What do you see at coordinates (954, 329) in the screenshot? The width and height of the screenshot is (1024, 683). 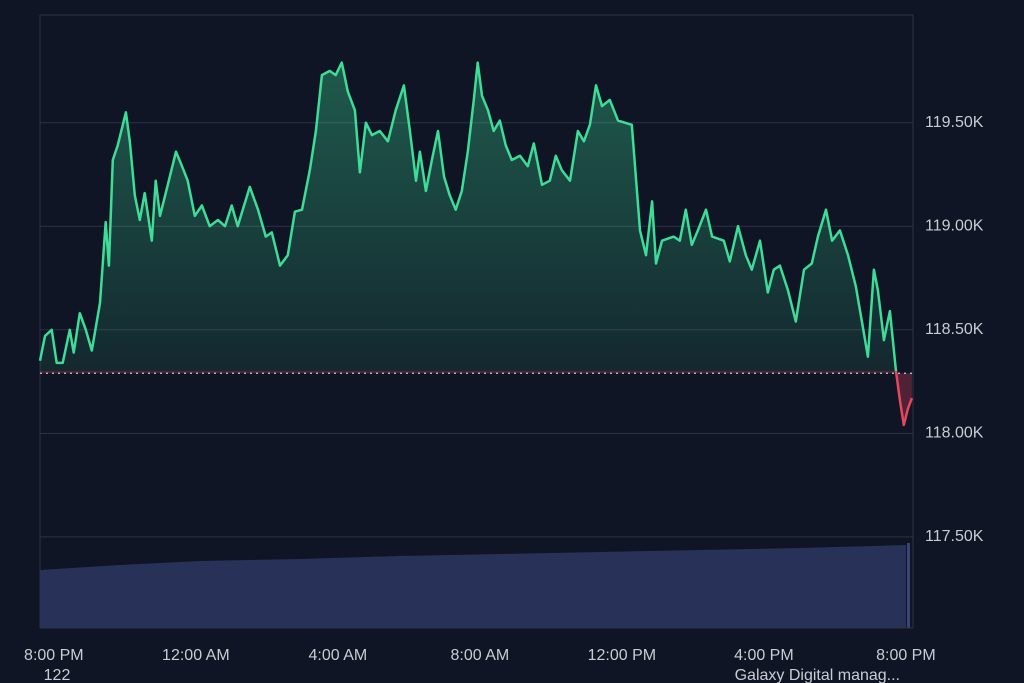 I see `y-tick-label: 118.50K` at bounding box center [954, 329].